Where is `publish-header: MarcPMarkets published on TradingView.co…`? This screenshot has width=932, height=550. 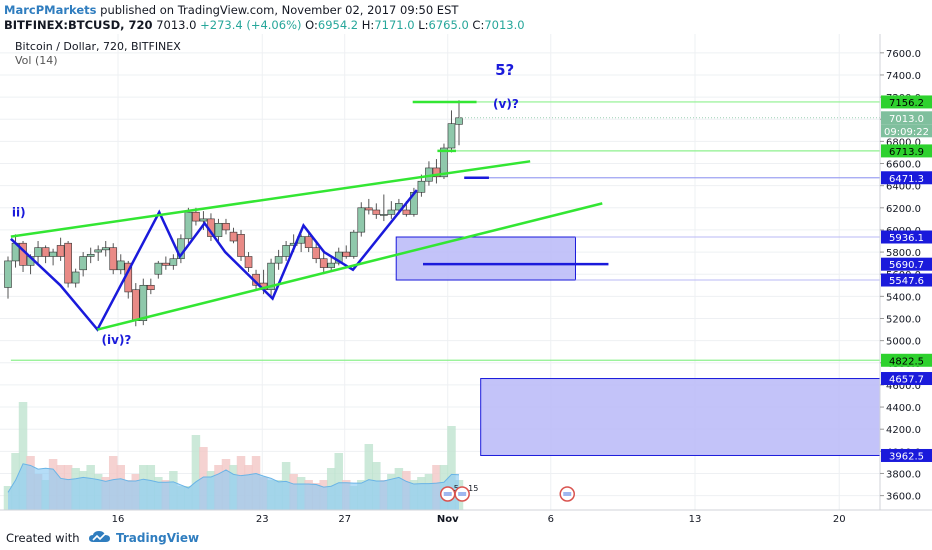
publish-header: MarcPMarkets published on TradingView.co… is located at coordinates (466, 17).